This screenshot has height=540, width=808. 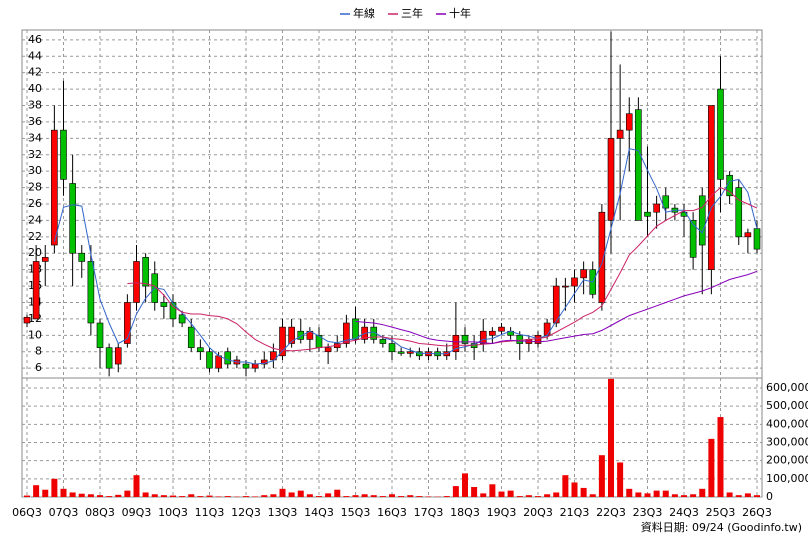 I want to click on y-tick-label: 24, so click(x=35, y=219).